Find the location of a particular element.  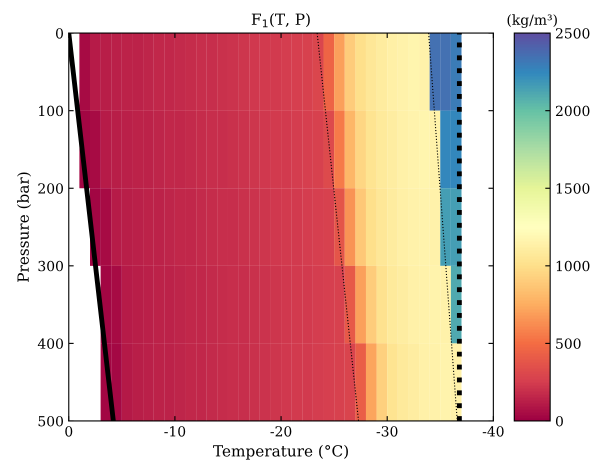

chart-title: F$_{1}$(T, P) is located at coordinates (281, 20).